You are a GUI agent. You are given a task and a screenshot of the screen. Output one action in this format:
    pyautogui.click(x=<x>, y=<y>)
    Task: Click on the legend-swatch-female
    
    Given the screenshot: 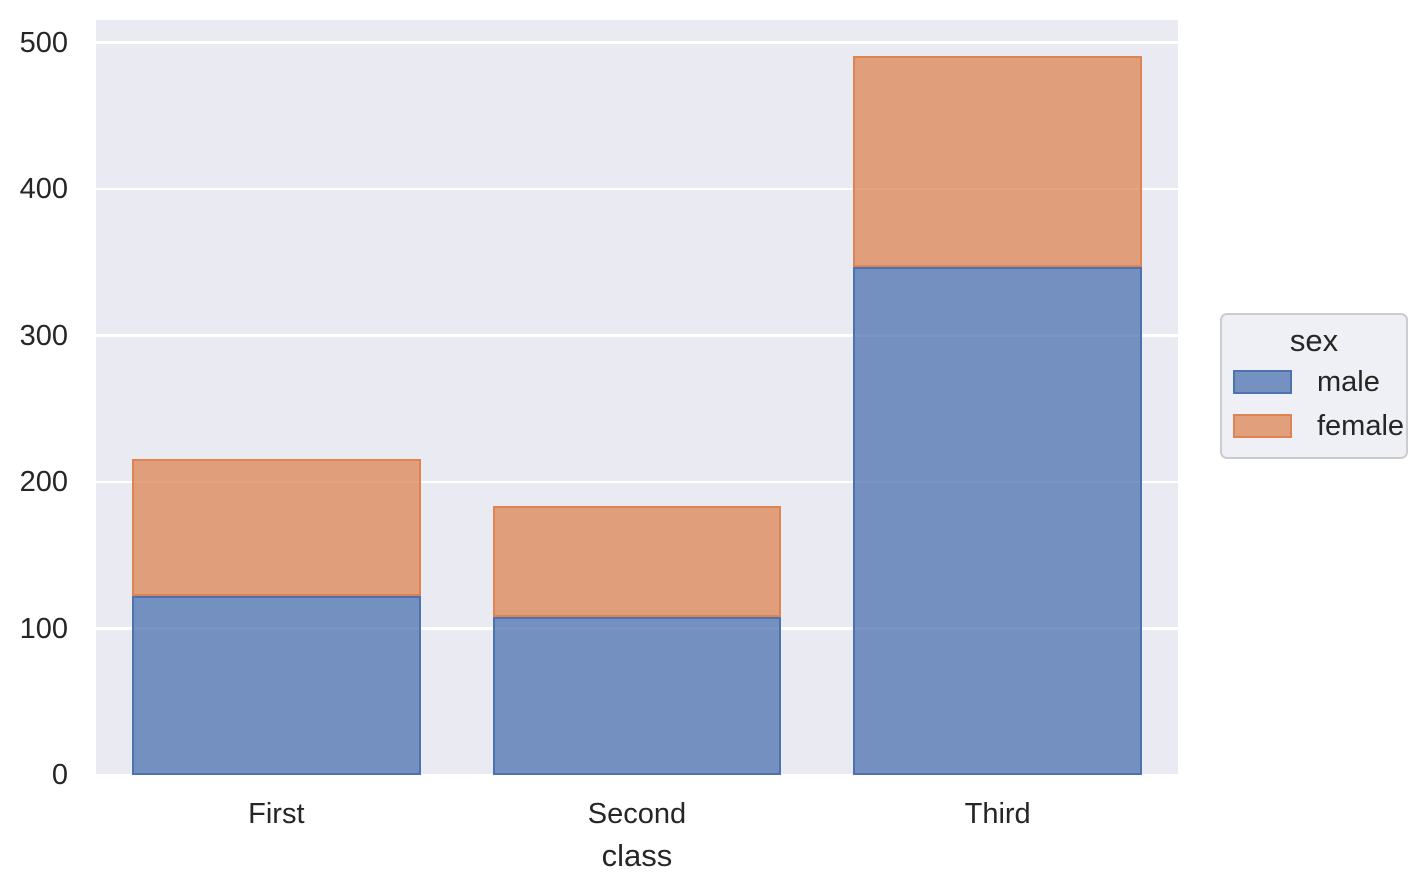 What is the action you would take?
    pyautogui.click(x=1262, y=426)
    